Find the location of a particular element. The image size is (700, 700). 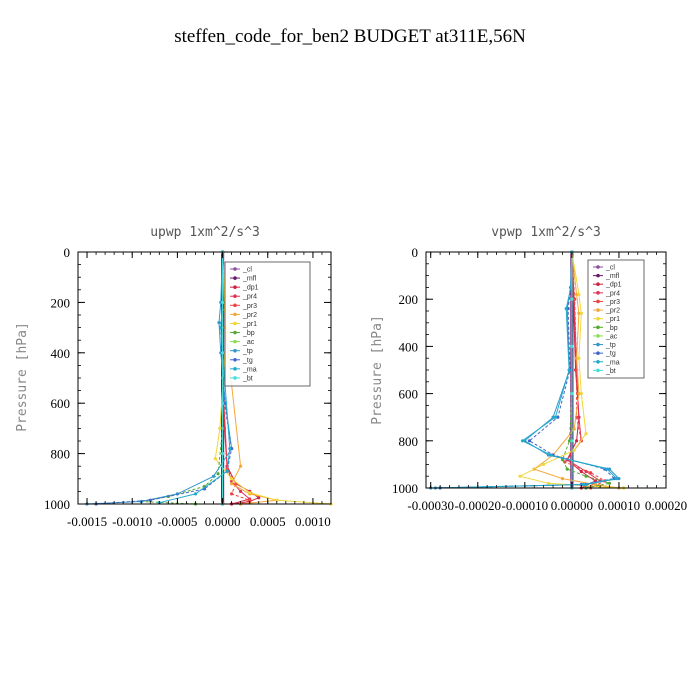

series-line-ma is located at coordinates (195, 378).